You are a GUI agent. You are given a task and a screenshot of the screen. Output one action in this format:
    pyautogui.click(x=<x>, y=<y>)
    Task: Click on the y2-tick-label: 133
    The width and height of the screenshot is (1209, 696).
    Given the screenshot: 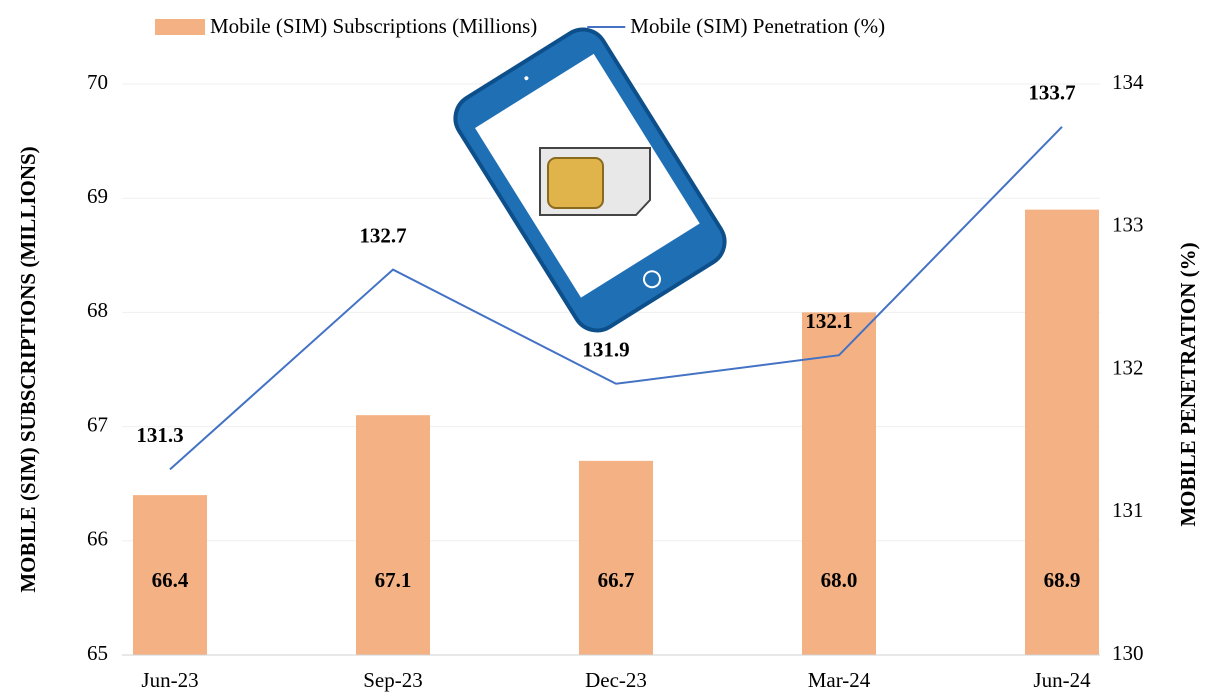 What is the action you would take?
    pyautogui.click(x=1128, y=225)
    